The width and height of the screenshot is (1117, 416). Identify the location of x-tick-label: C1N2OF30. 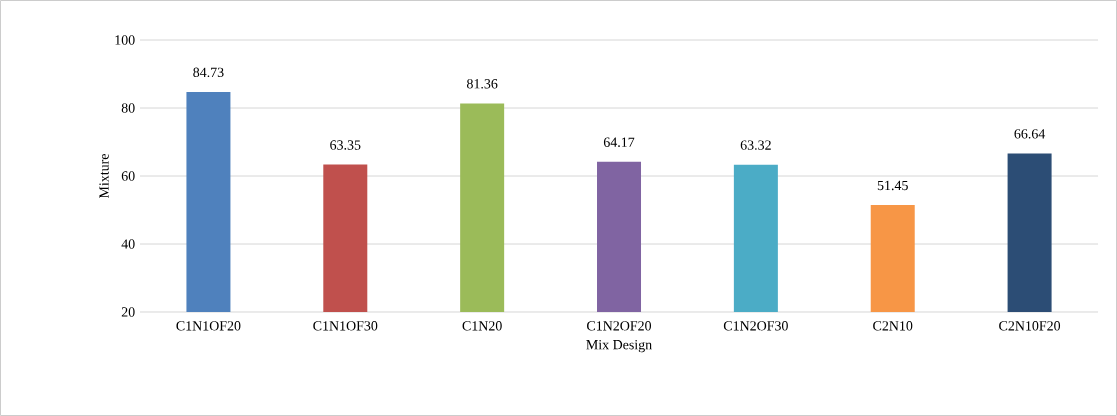
(755, 326).